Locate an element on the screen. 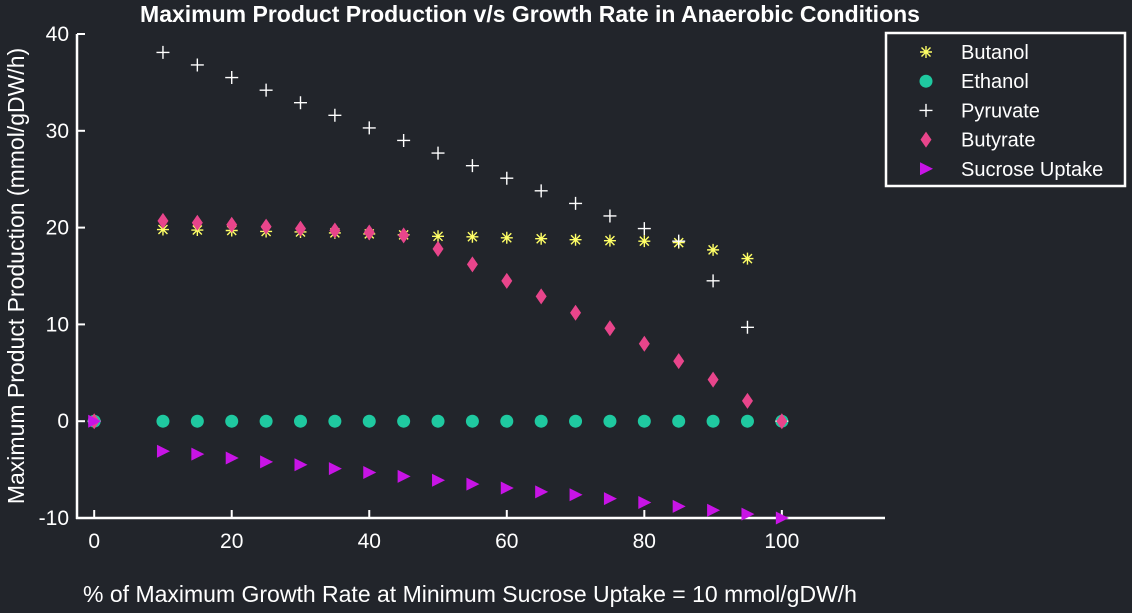  x-tick-label: 40 is located at coordinates (369, 541).